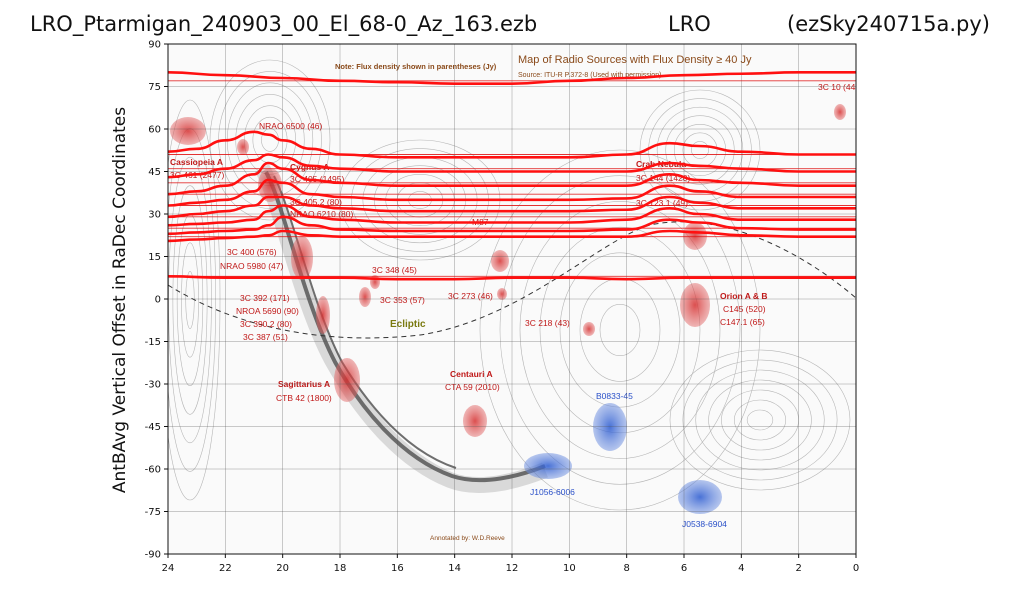  What do you see at coordinates (408, 324) in the screenshot?
I see `ecliptic-label: Ecliptic` at bounding box center [408, 324].